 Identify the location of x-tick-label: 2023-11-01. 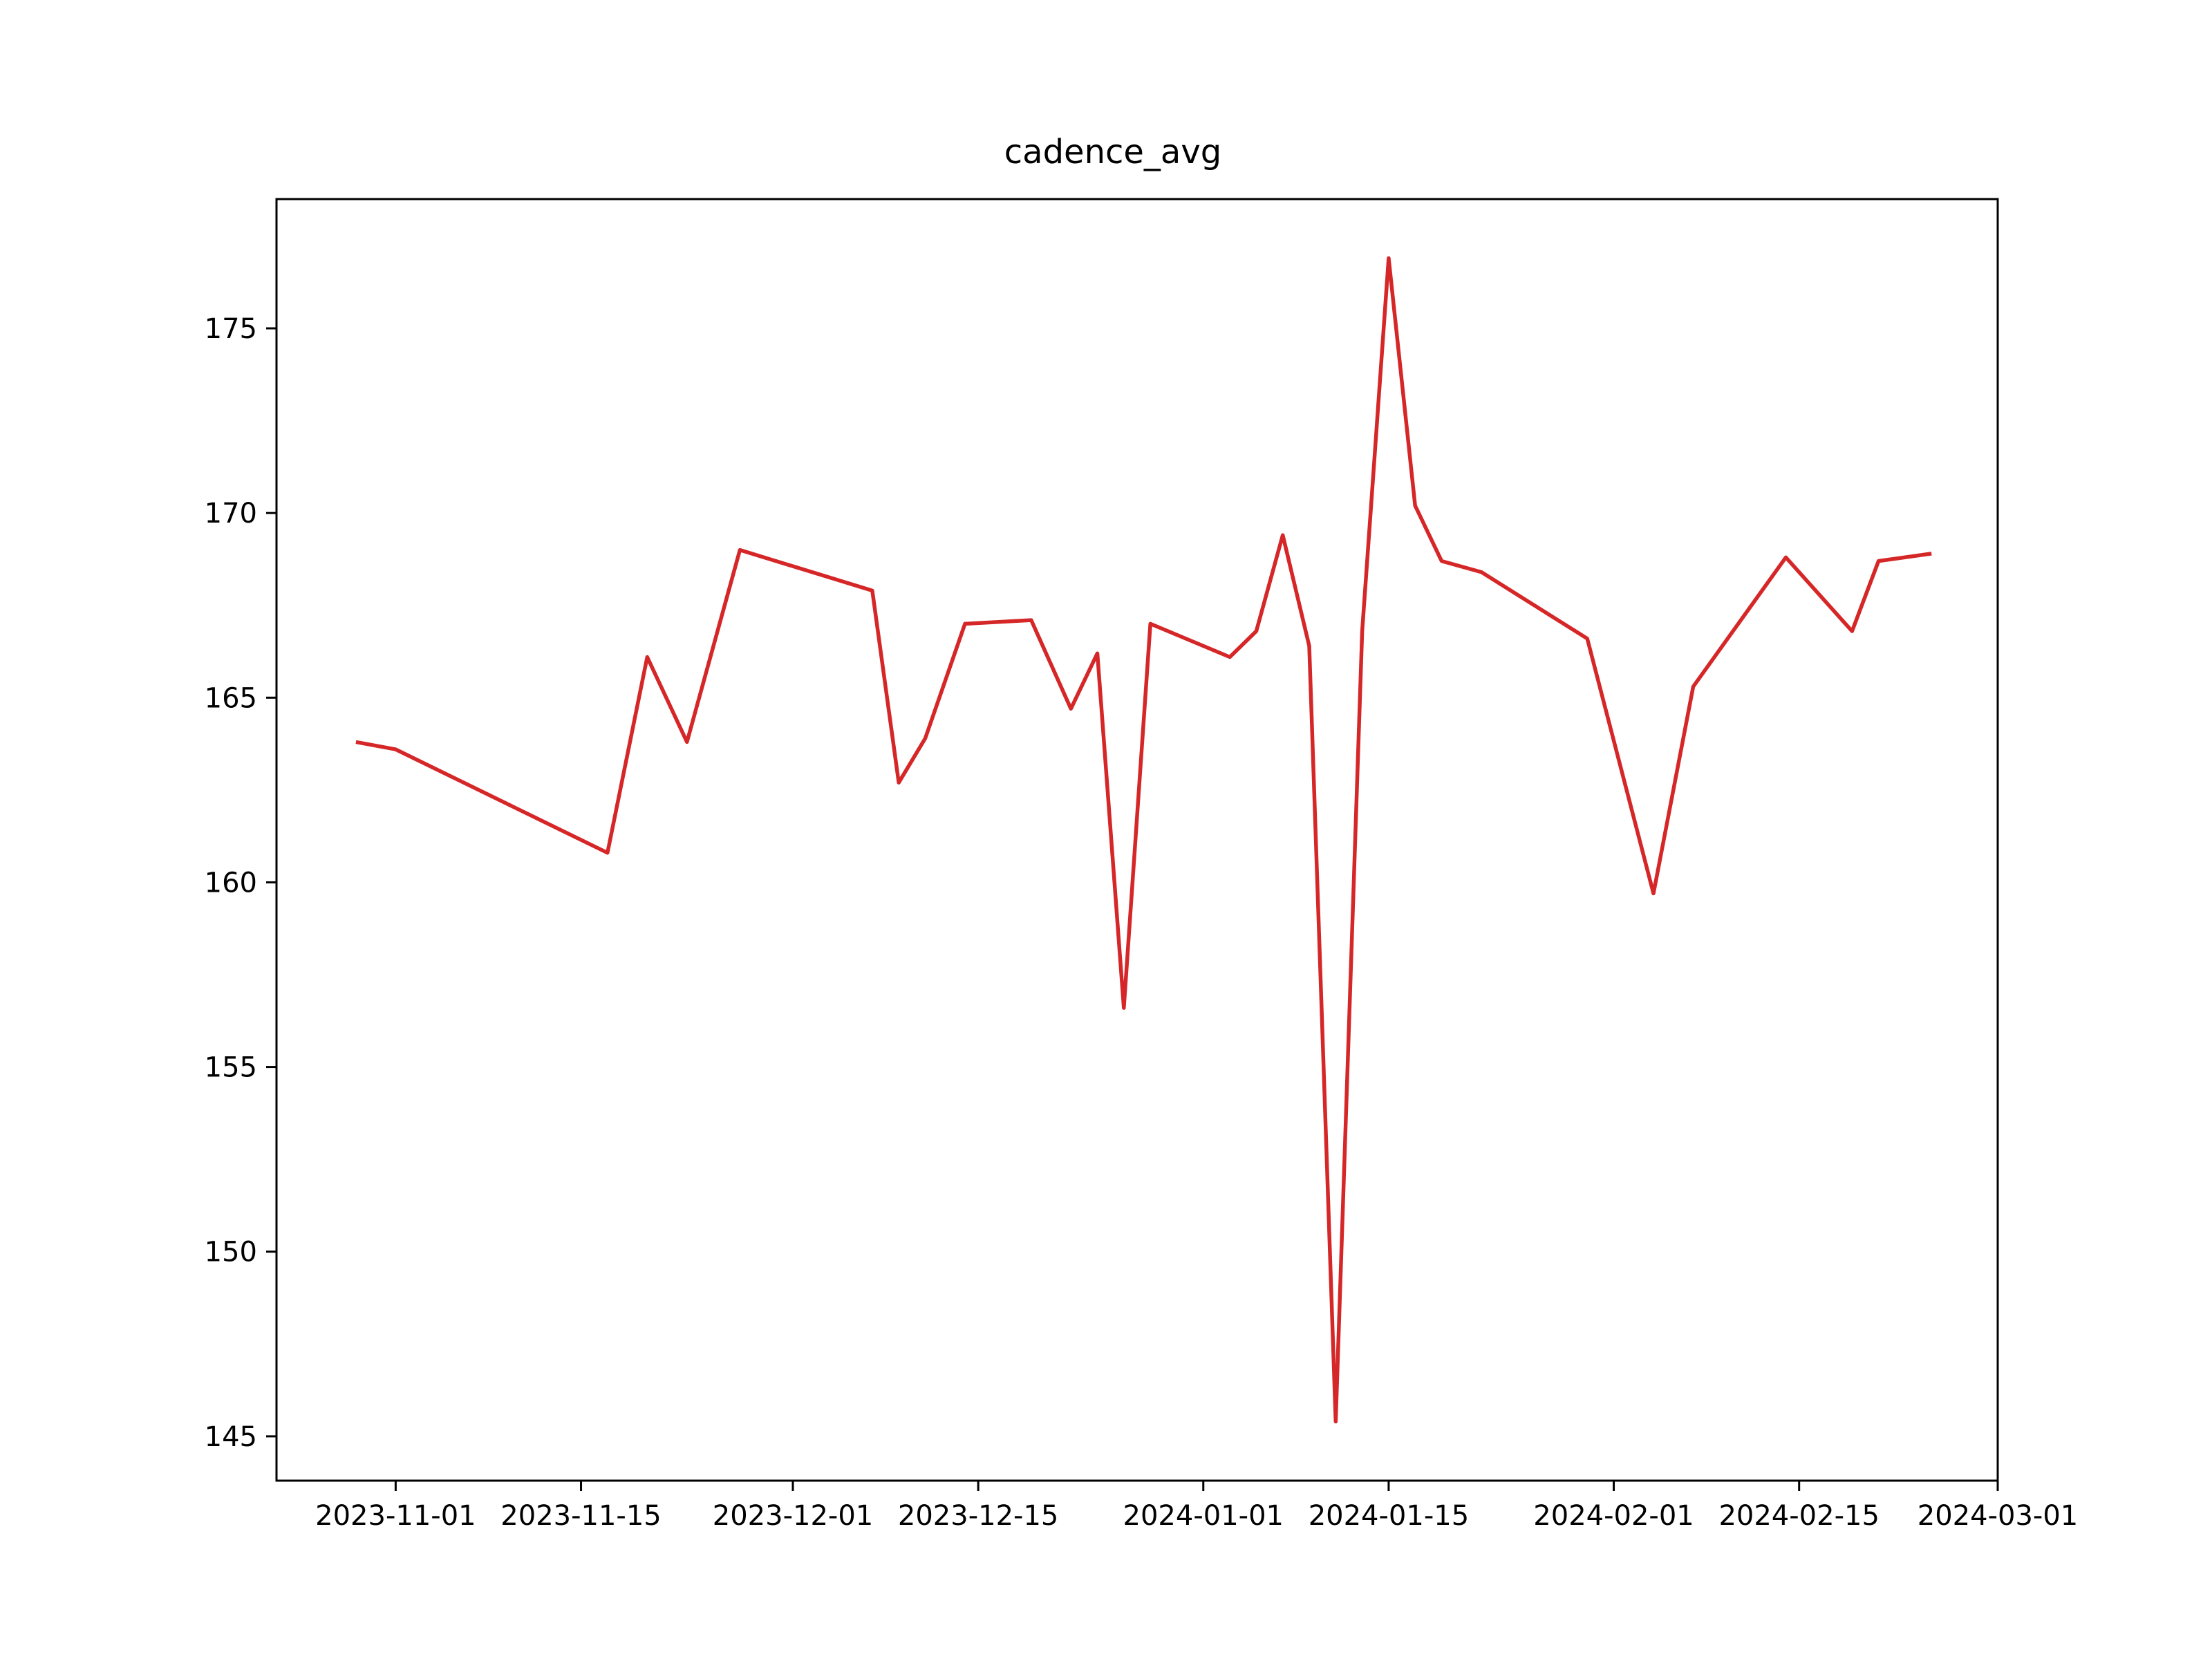
(395, 1516).